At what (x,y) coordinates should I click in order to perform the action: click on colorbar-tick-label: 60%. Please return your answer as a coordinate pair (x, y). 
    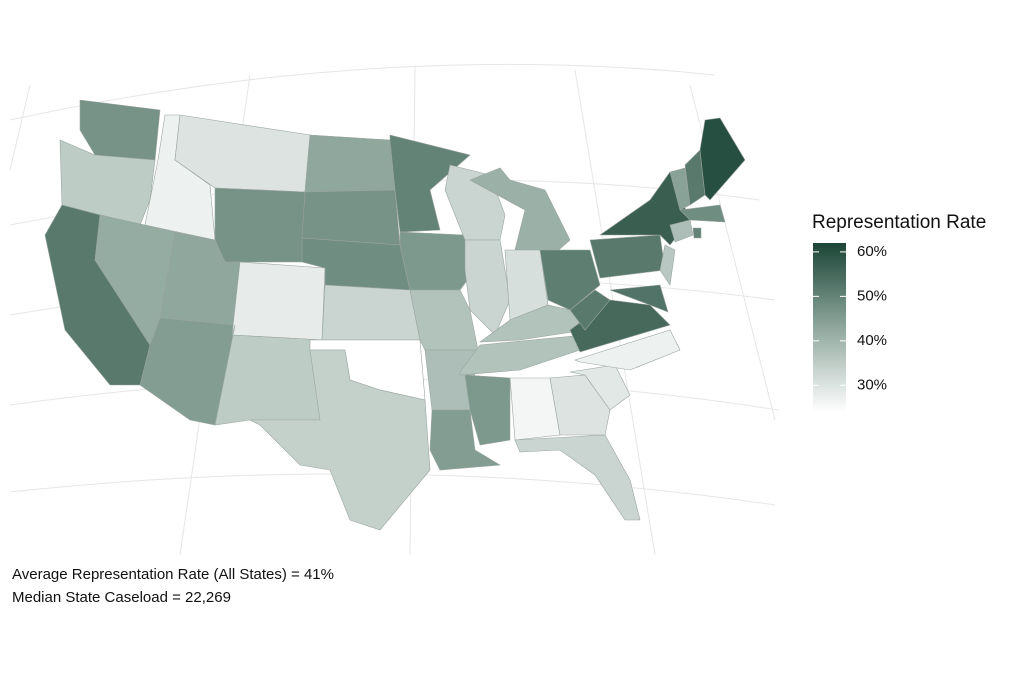
    Looking at the image, I should click on (872, 251).